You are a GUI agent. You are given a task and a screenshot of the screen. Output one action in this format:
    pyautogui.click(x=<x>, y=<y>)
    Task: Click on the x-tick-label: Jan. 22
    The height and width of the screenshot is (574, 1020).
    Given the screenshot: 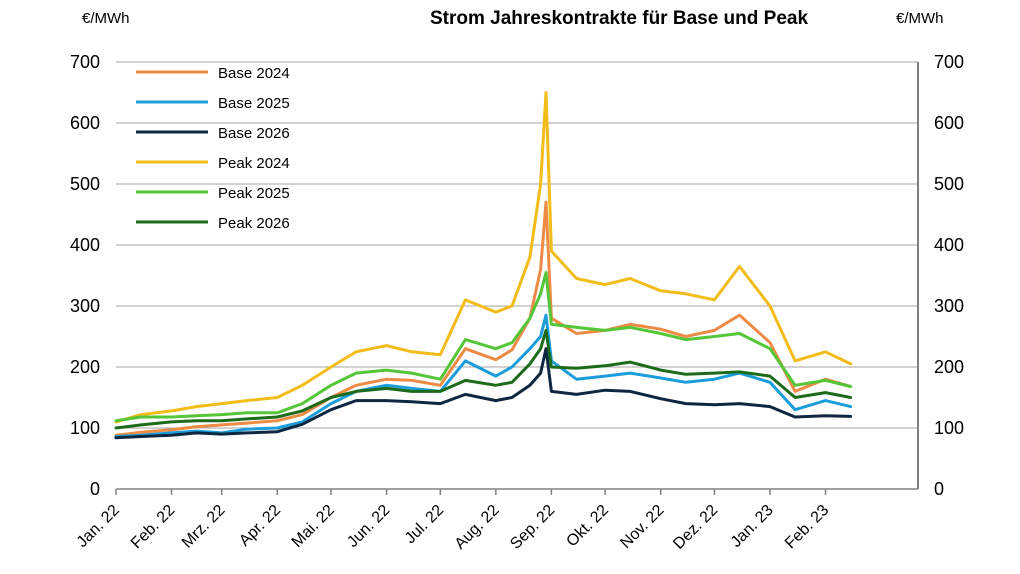 What is the action you would take?
    pyautogui.click(x=98, y=526)
    